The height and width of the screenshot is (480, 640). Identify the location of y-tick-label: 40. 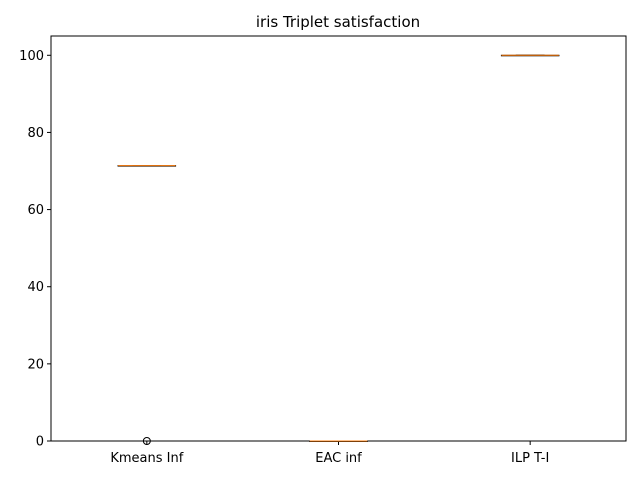
(35, 287).